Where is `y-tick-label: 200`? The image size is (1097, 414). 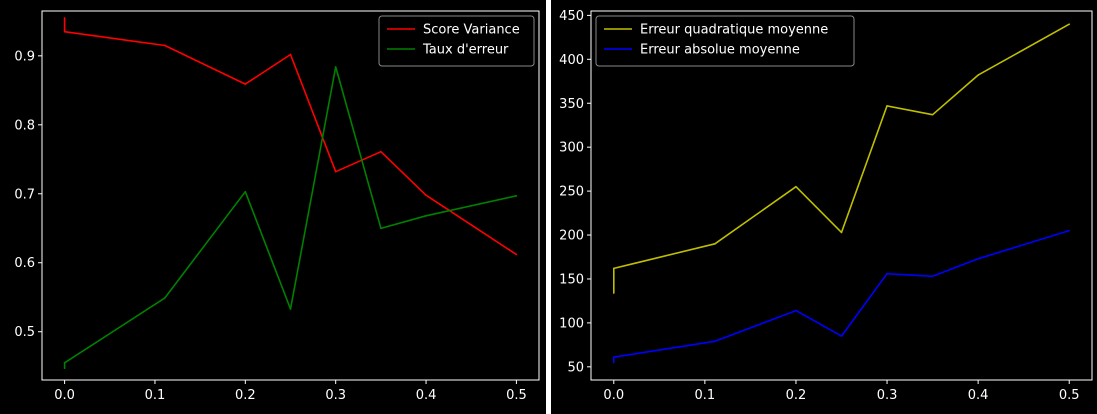 y-tick-label: 200 is located at coordinates (571, 236).